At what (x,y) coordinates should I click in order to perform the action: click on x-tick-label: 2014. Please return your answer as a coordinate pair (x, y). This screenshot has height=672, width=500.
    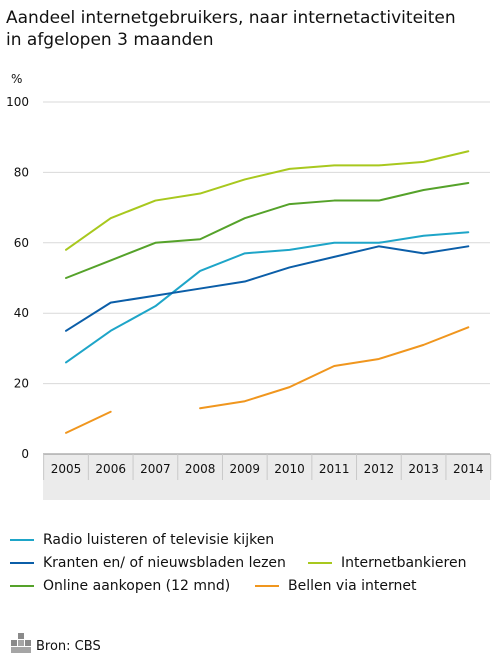
    Looking at the image, I should click on (468, 469).